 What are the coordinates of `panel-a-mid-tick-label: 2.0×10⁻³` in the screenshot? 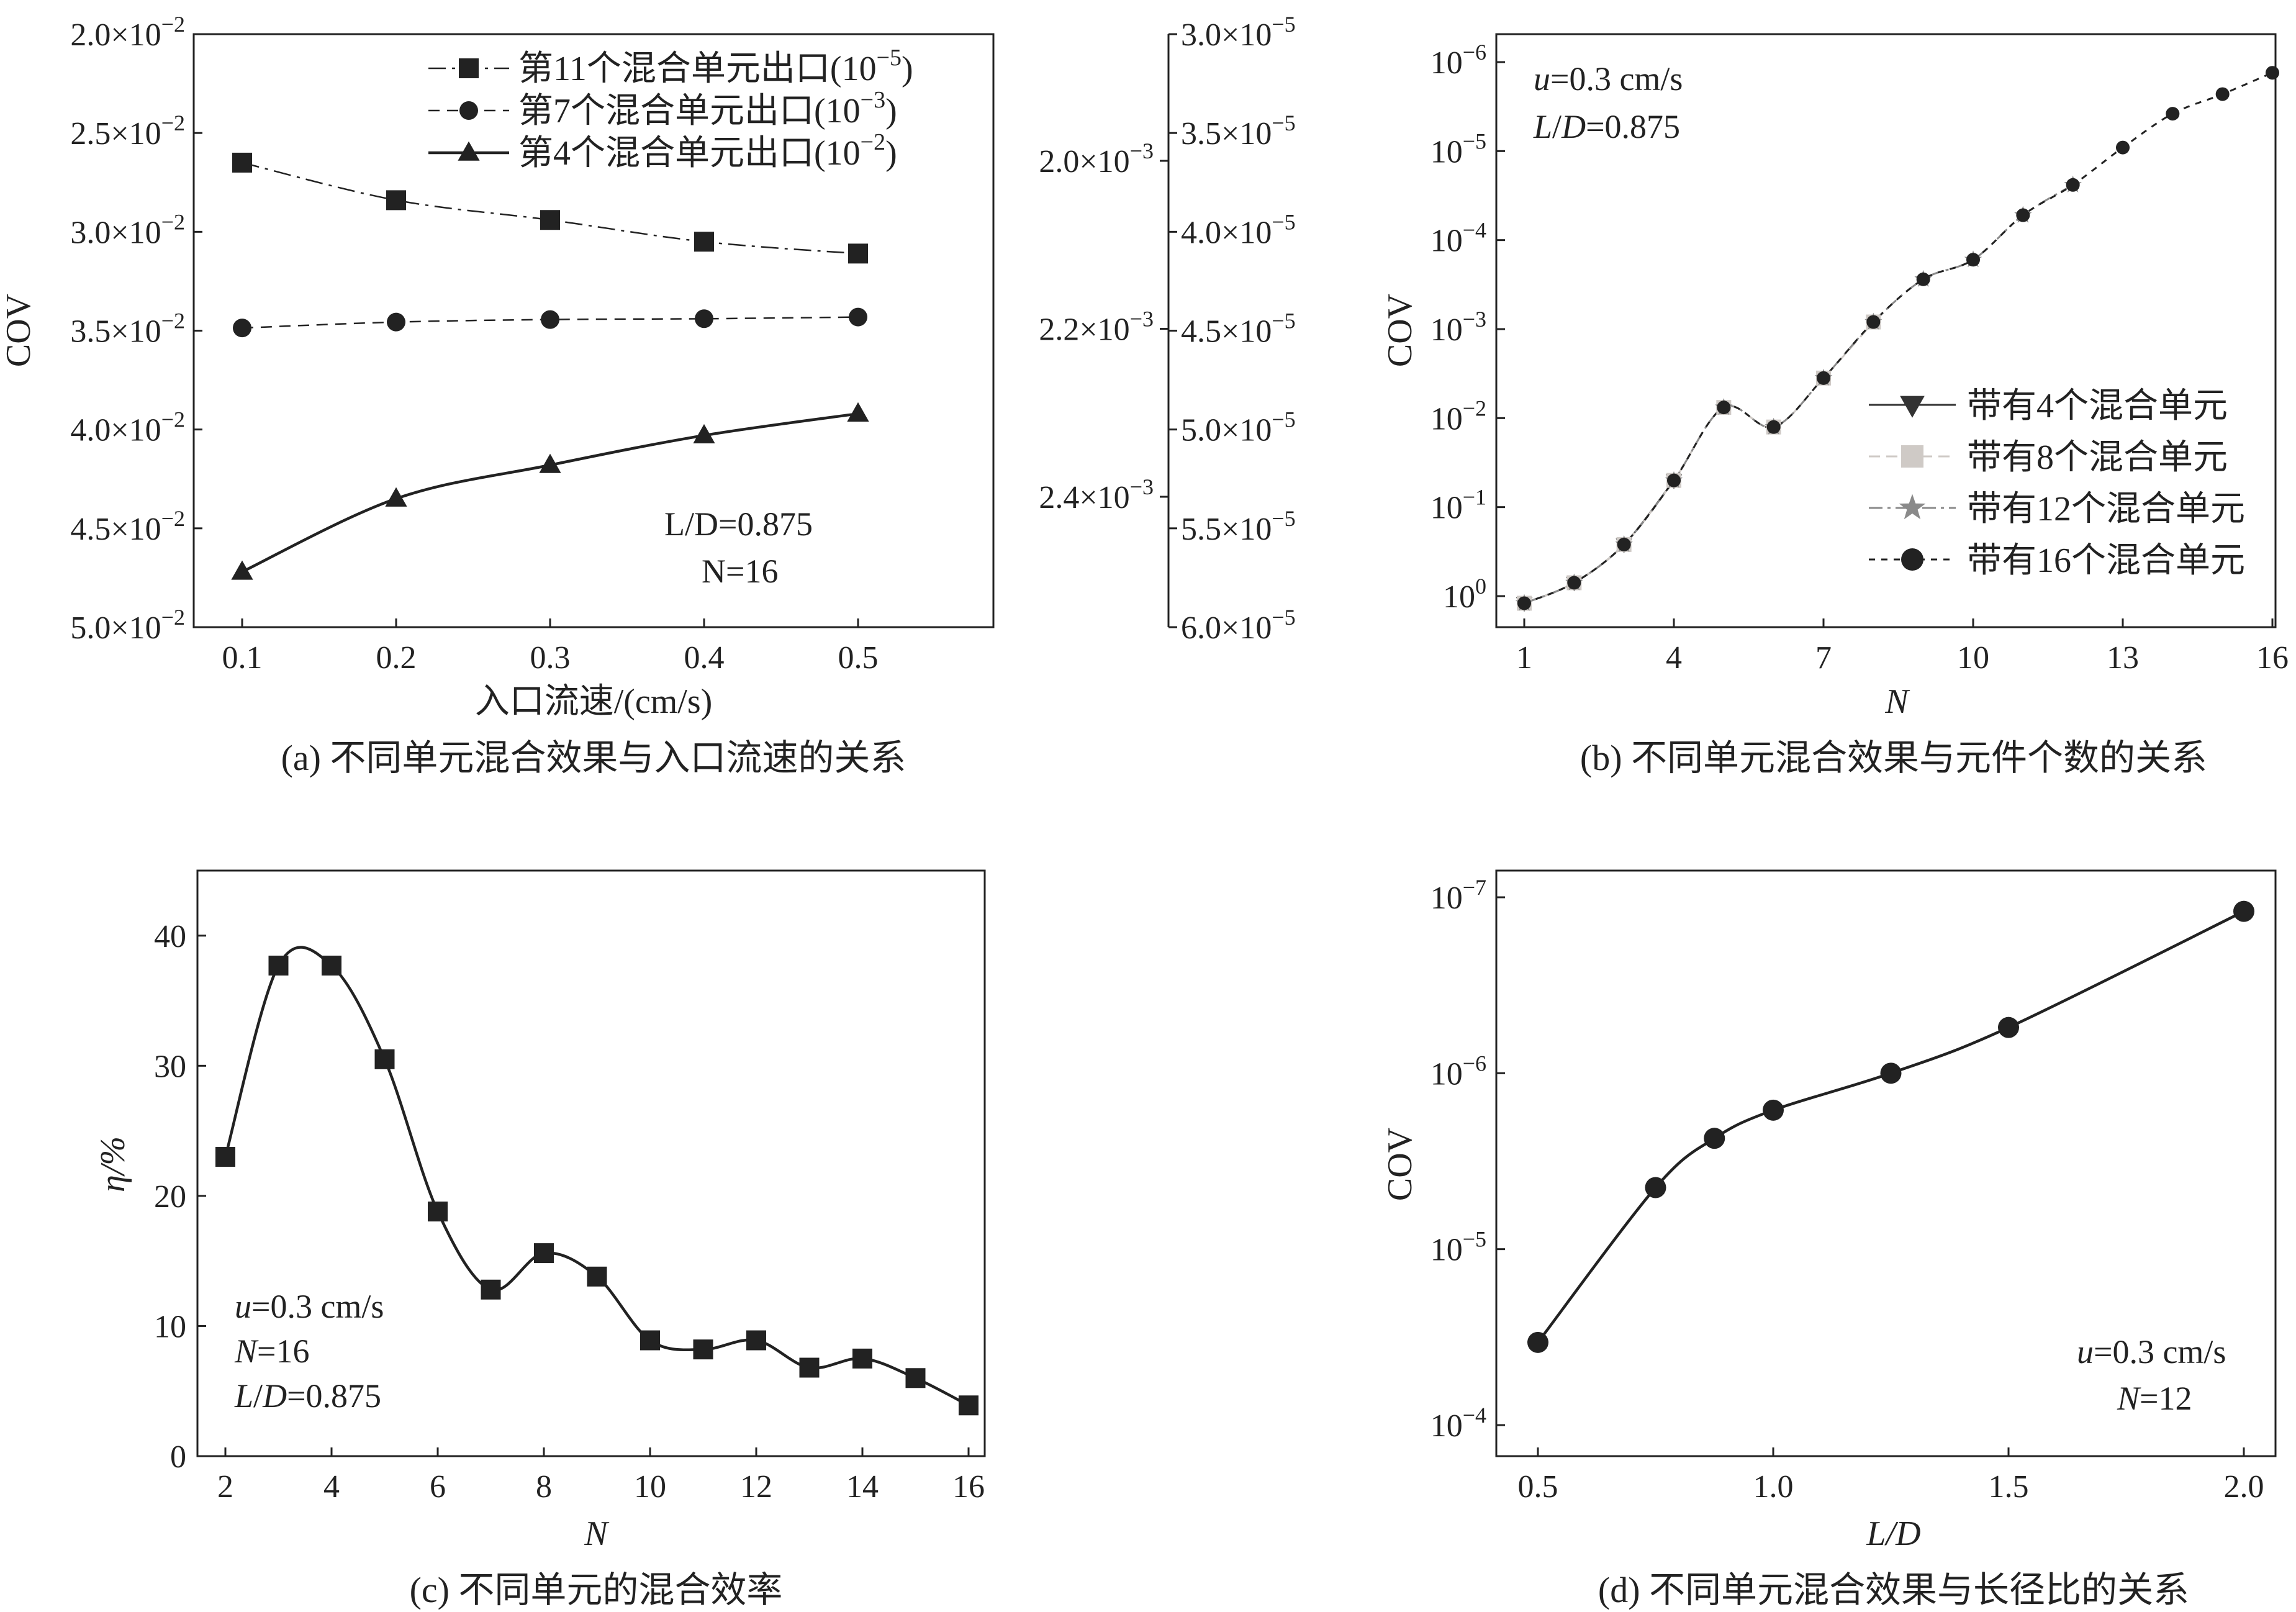 It's located at (1096, 158).